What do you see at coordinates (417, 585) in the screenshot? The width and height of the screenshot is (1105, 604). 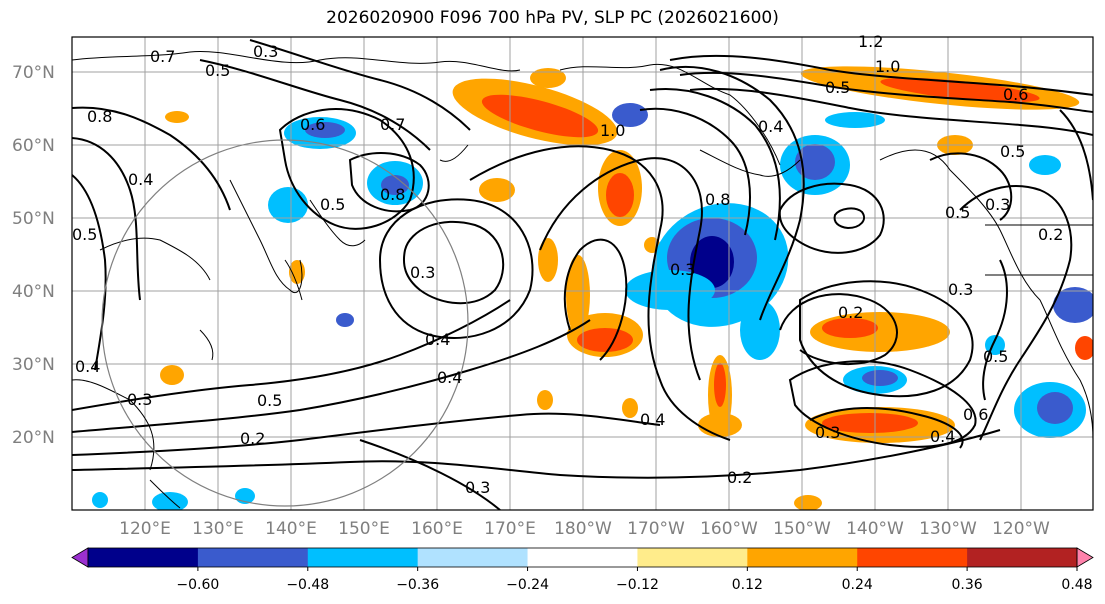 I see `colorbar-tick-label: −0.36` at bounding box center [417, 585].